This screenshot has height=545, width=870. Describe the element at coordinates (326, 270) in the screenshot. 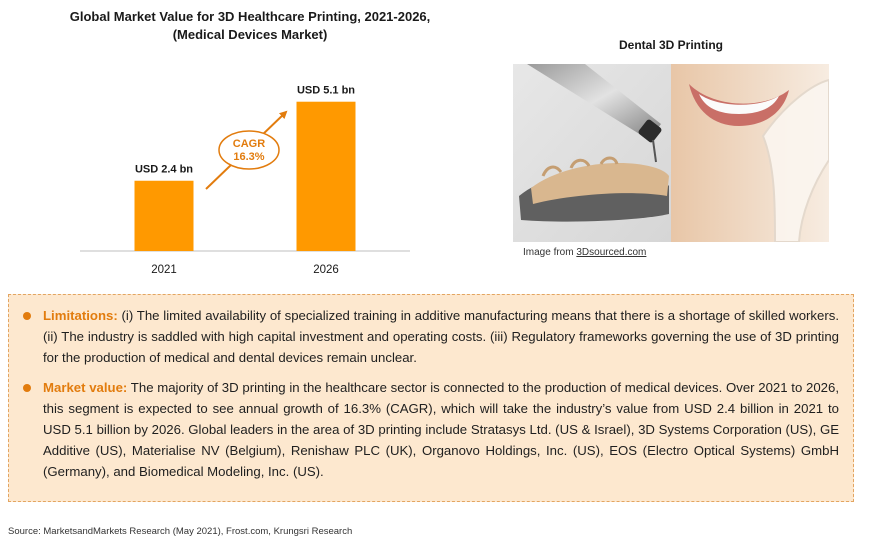

I see `x-tick-2026: 2026` at that location.